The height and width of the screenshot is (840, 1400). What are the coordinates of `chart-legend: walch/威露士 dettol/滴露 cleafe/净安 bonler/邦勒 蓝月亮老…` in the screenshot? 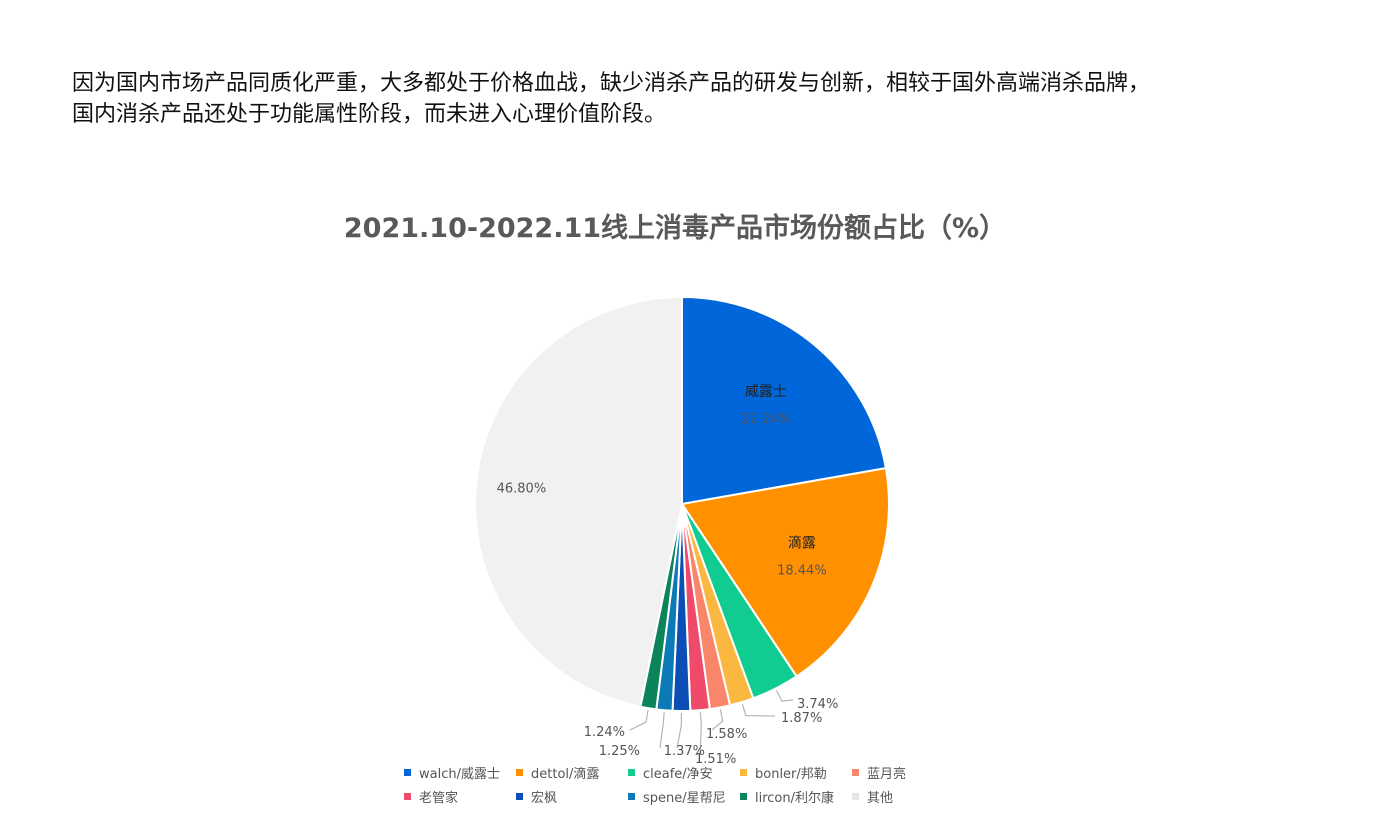 It's located at (684, 784).